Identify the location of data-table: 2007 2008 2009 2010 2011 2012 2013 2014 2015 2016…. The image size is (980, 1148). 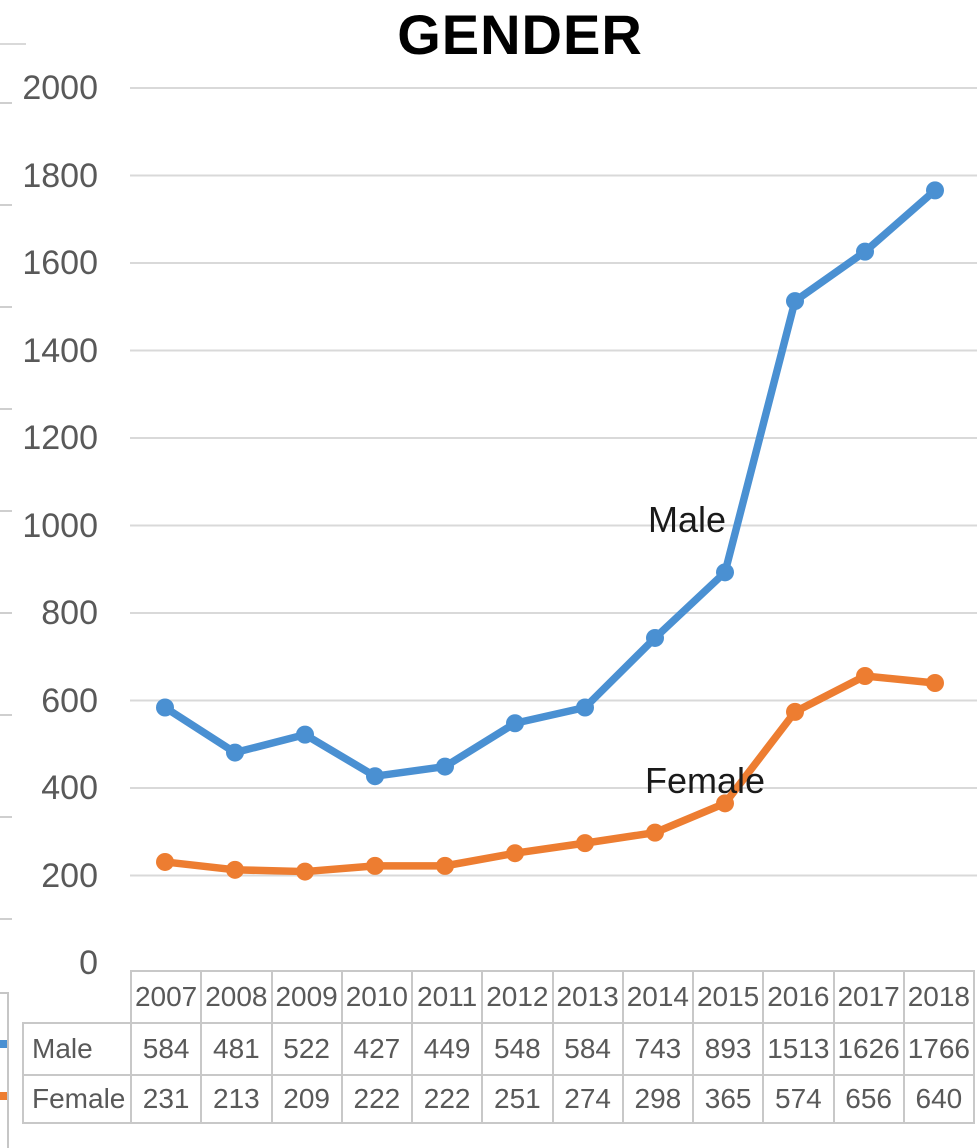
(499, 1047).